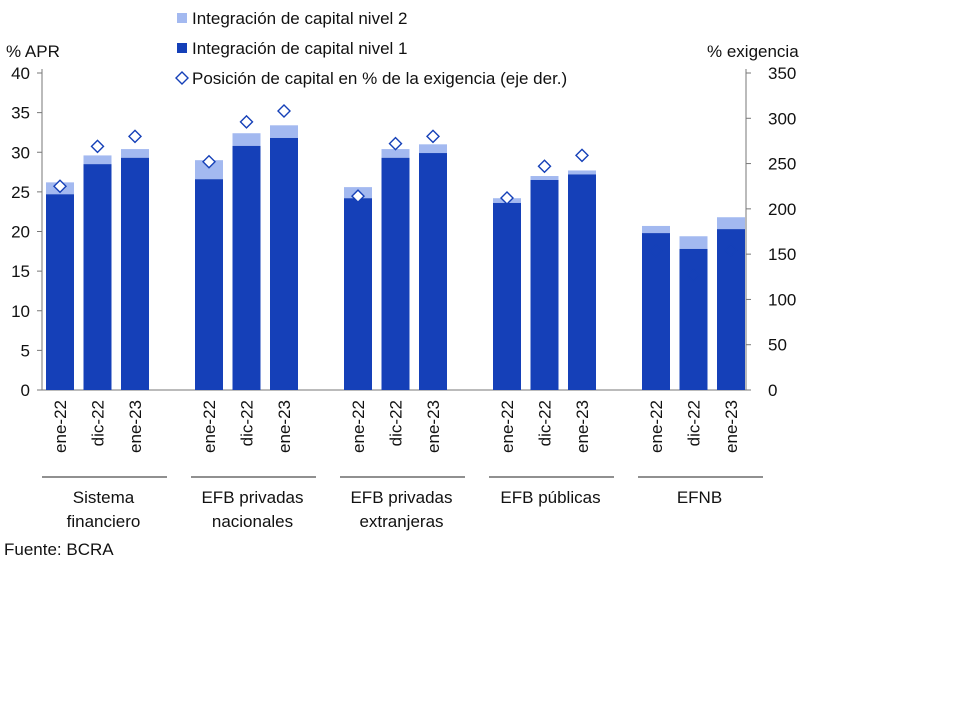 The image size is (960, 720). What do you see at coordinates (299, 18) in the screenshot?
I see `legend-label: Integración de capital nivel 2` at bounding box center [299, 18].